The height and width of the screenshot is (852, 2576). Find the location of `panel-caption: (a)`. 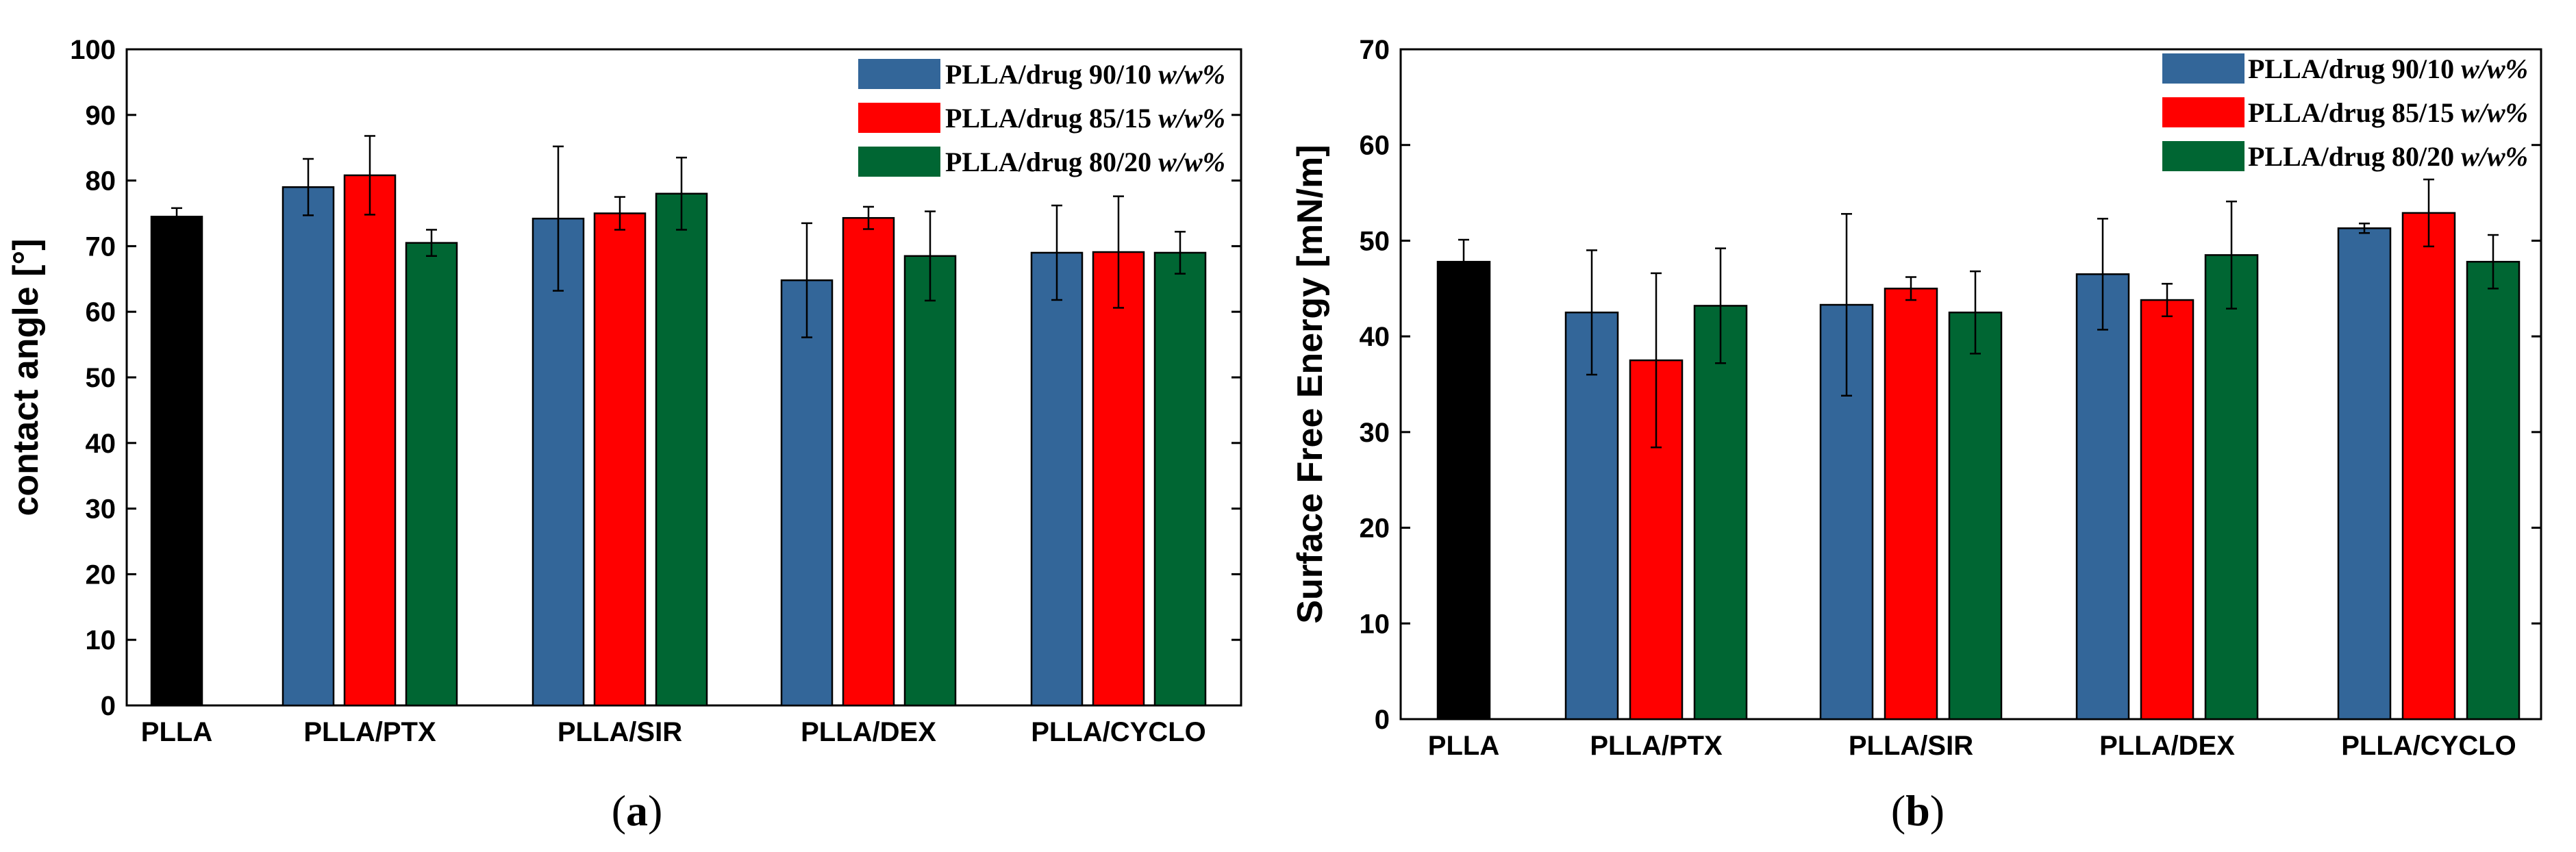

panel-caption: (a) is located at coordinates (637, 810).